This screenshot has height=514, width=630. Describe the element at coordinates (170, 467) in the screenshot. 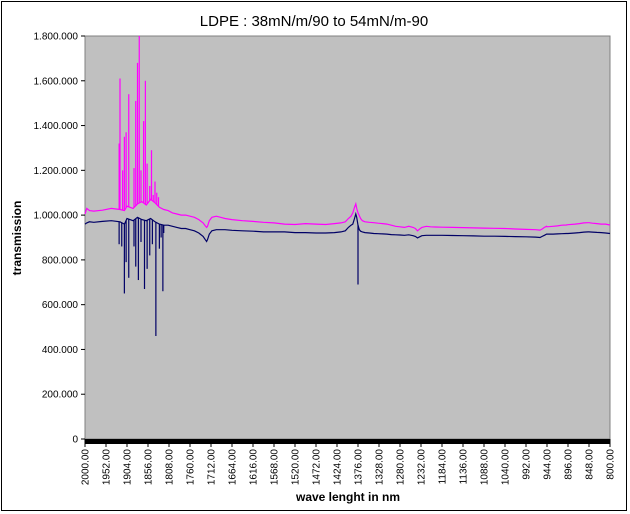

I see `x-tick-label: 1808.00` at that location.